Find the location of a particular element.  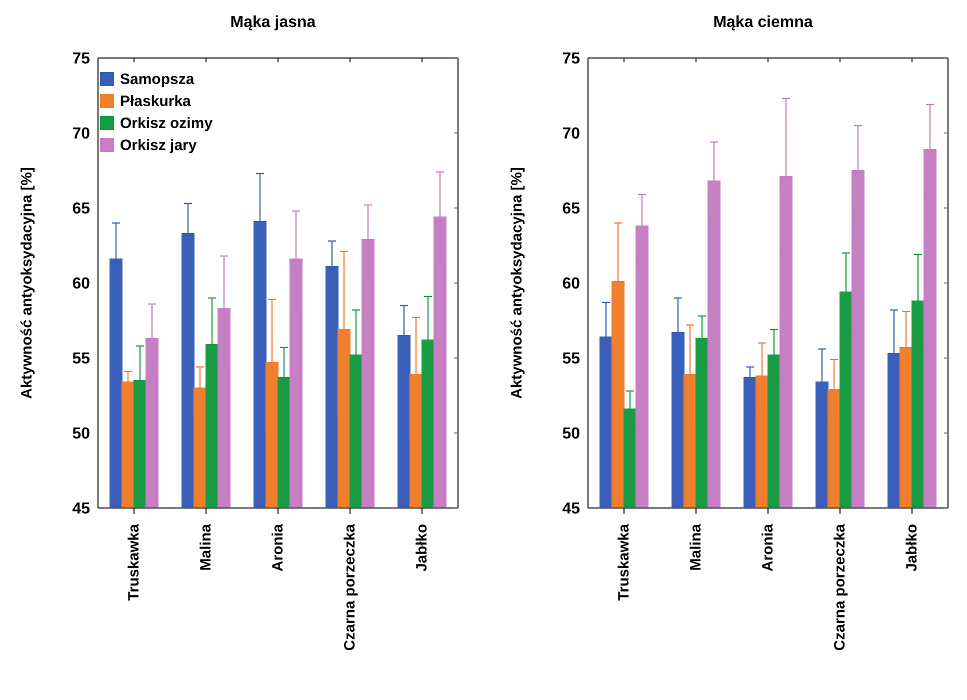

legend-label: Samopsza is located at coordinates (157, 79).